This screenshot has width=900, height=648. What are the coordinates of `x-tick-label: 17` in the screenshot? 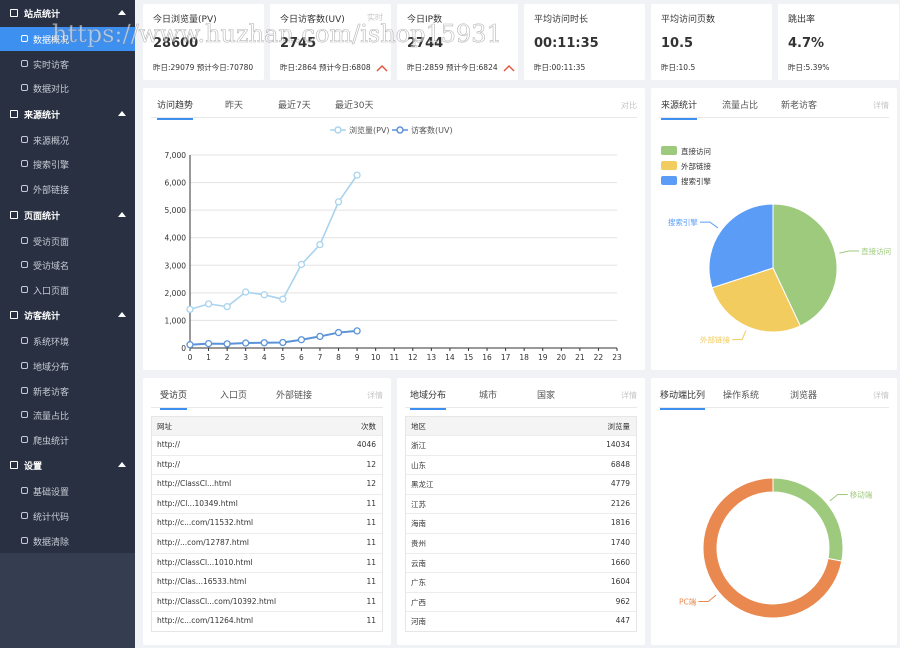 It's located at (506, 357).